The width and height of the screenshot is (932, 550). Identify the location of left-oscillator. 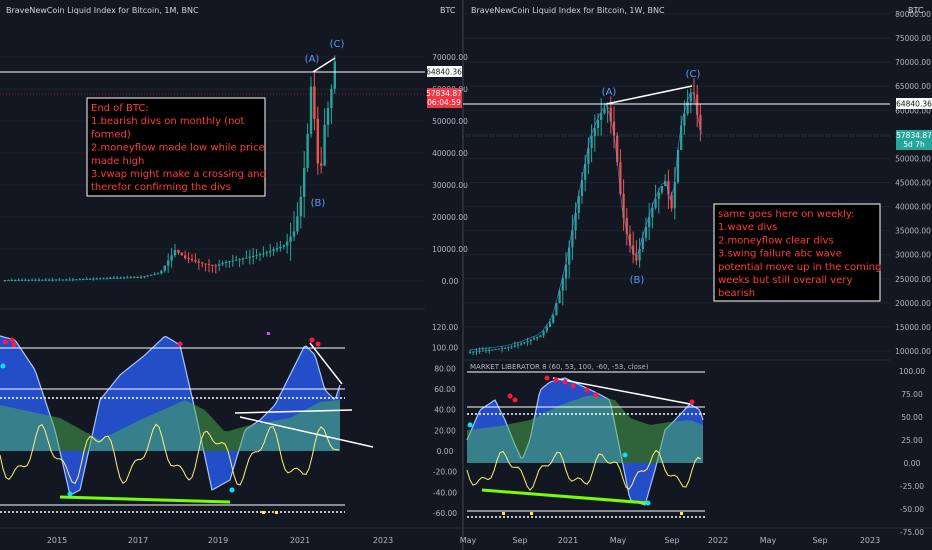
(187, 423).